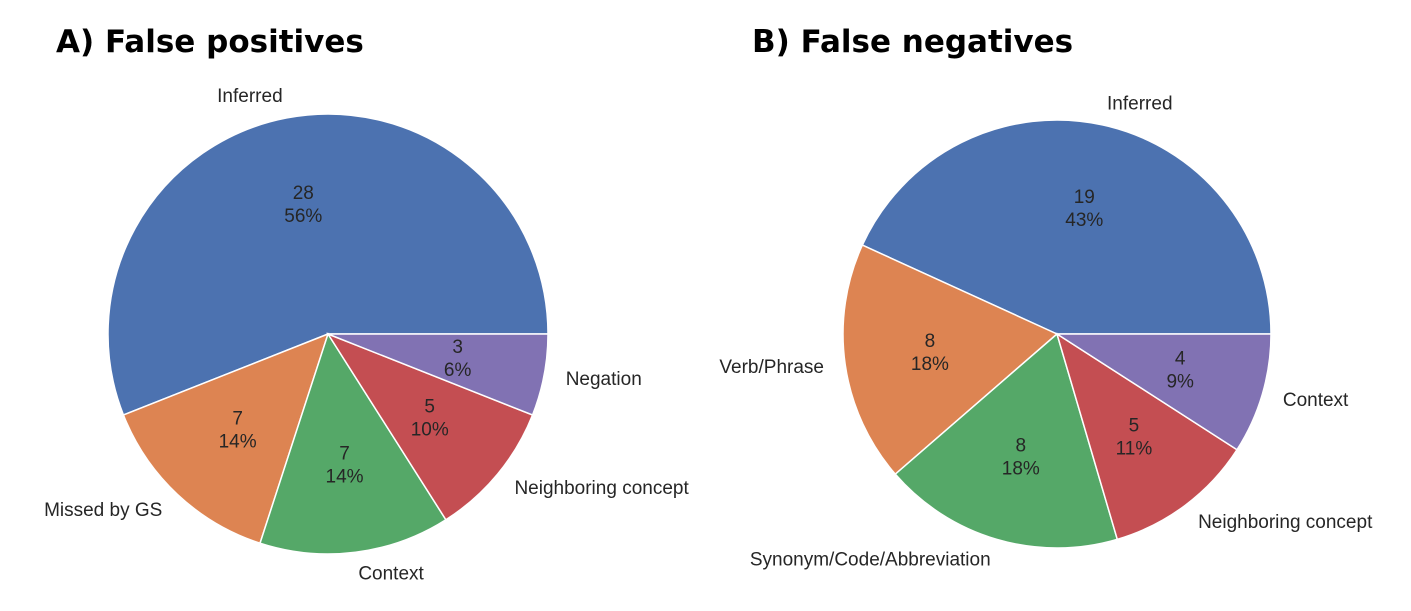  Describe the element at coordinates (1134, 448) in the screenshot. I see `chart-b-percent-neighboring-concept: 11%` at that location.